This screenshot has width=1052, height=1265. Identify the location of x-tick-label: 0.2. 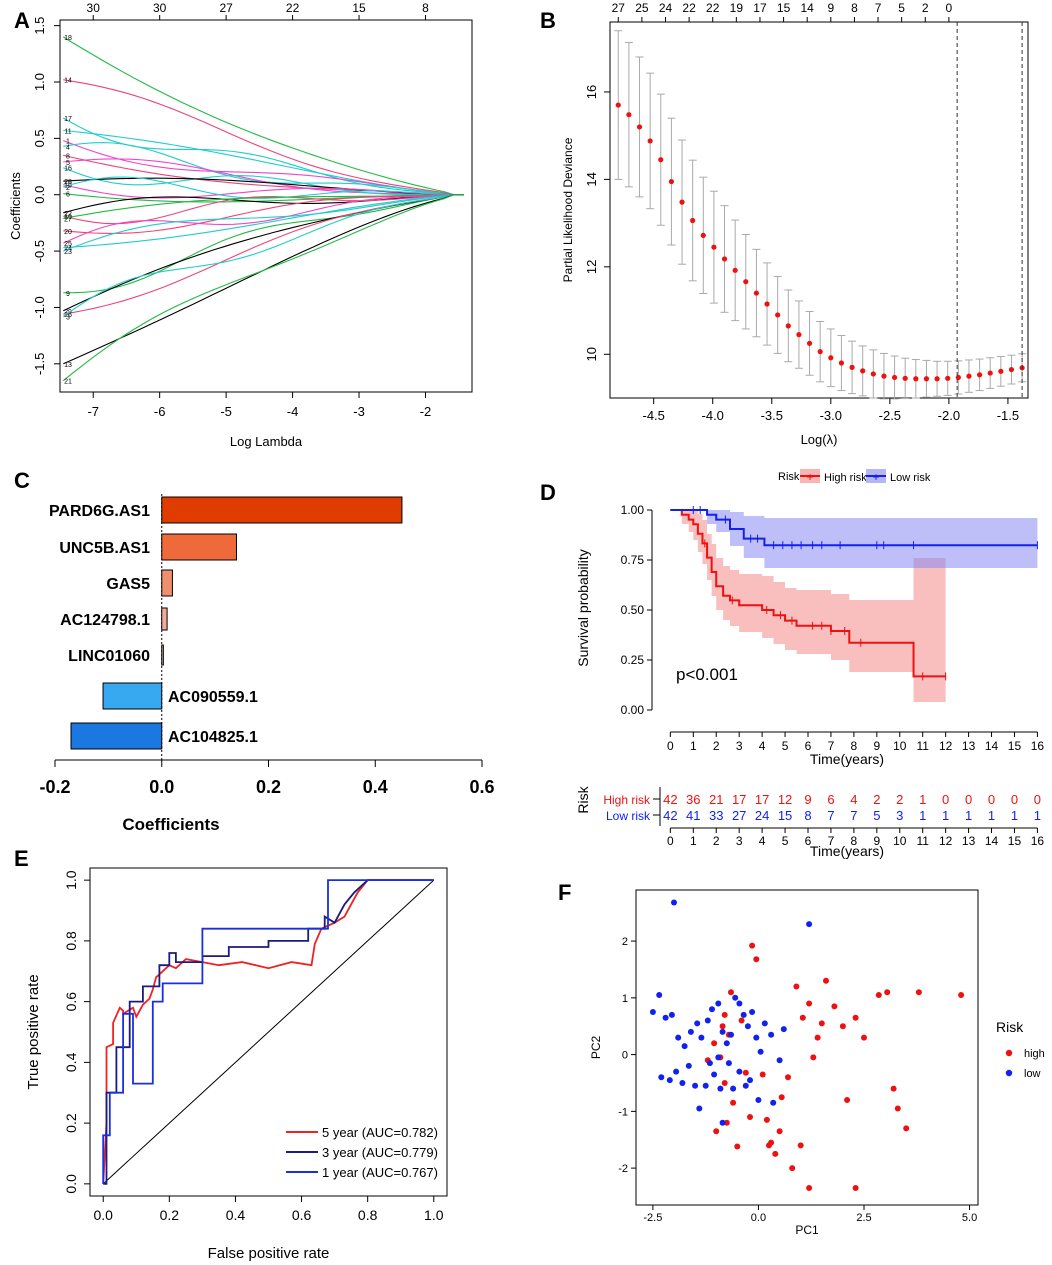
(268, 787).